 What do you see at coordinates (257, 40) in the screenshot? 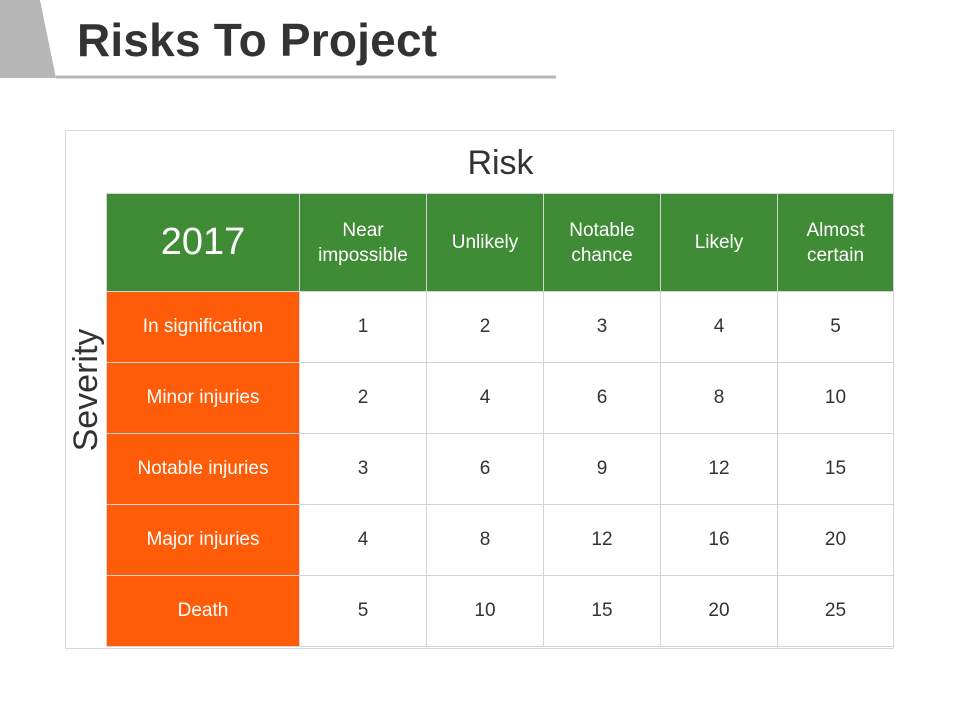
I see `page-title: Risks To Project` at bounding box center [257, 40].